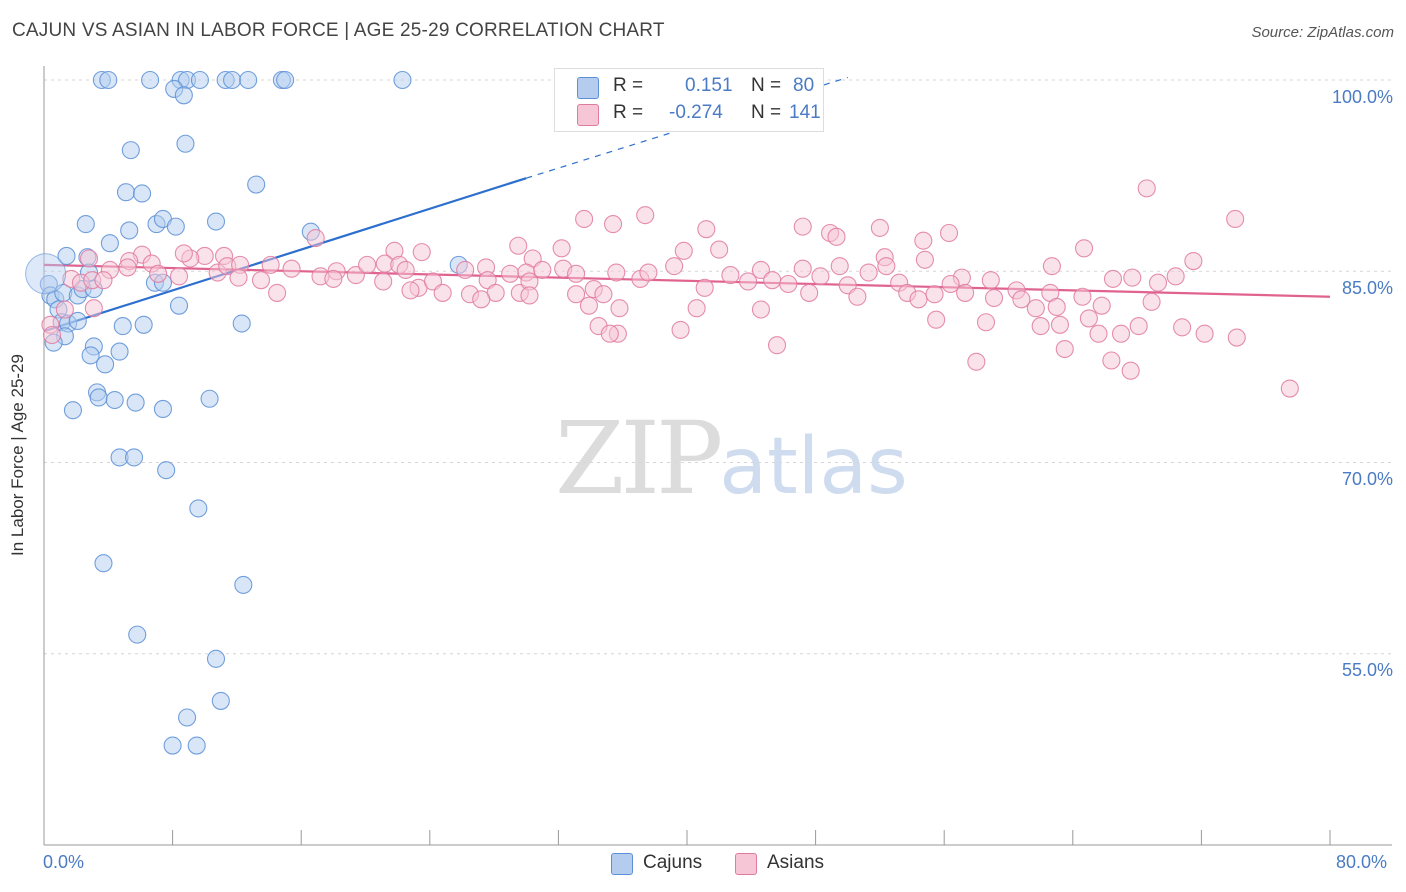  What do you see at coordinates (588, 88) in the screenshot?
I see `cajuns-swatch` at bounding box center [588, 88].